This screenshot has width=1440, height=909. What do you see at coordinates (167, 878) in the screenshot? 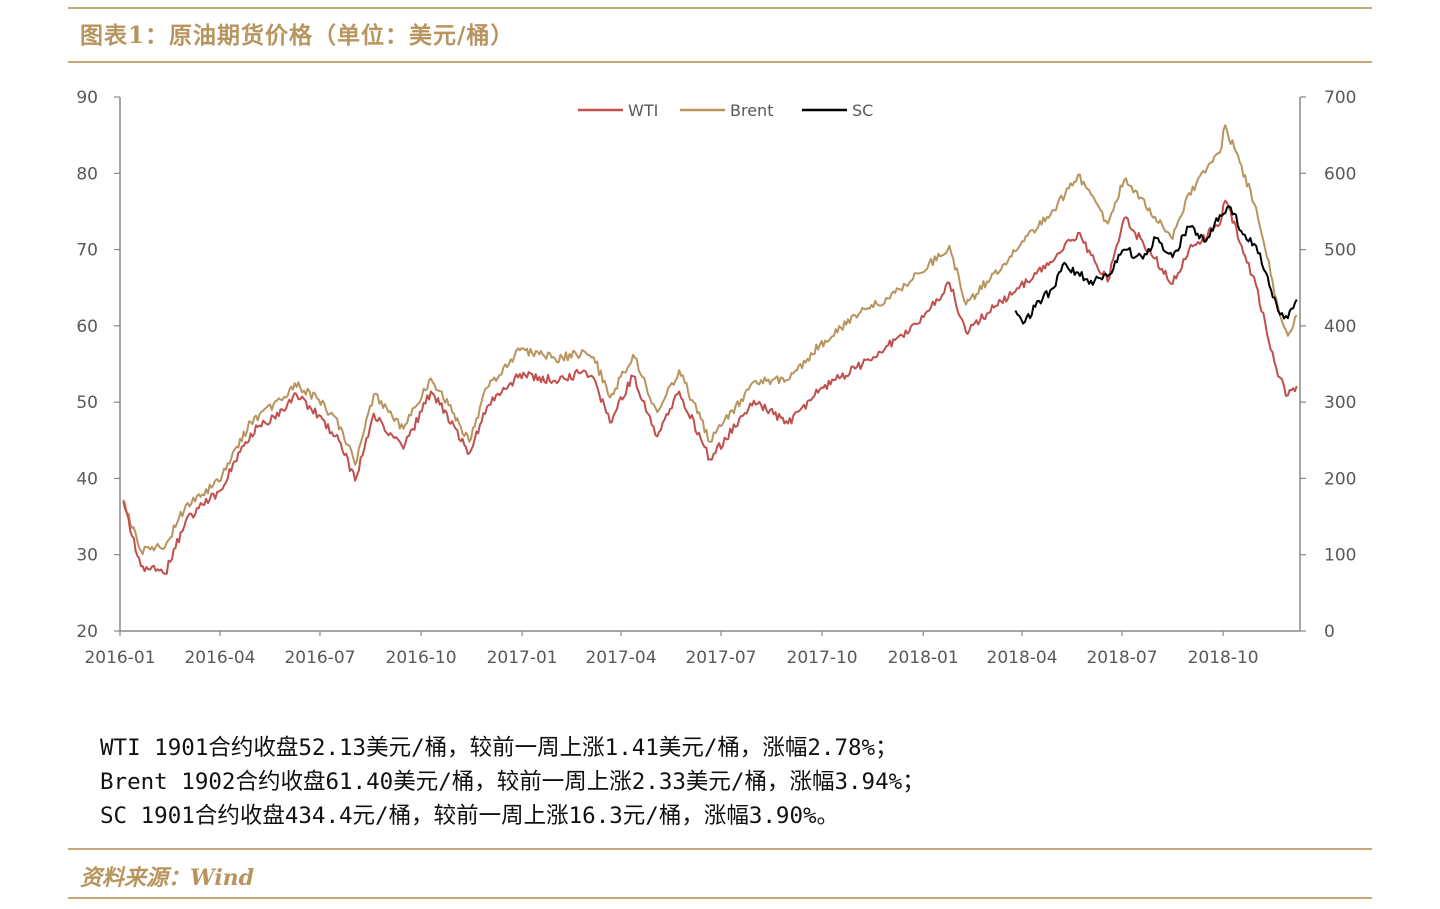
I see `source-label: 资料来源：Wind` at bounding box center [167, 878].